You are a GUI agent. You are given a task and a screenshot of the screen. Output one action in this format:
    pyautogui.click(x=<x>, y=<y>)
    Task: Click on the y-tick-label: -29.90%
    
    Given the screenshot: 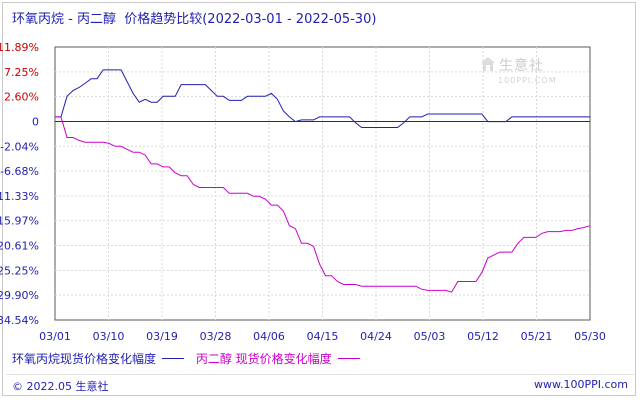 What is the action you would take?
    pyautogui.click(x=19, y=295)
    